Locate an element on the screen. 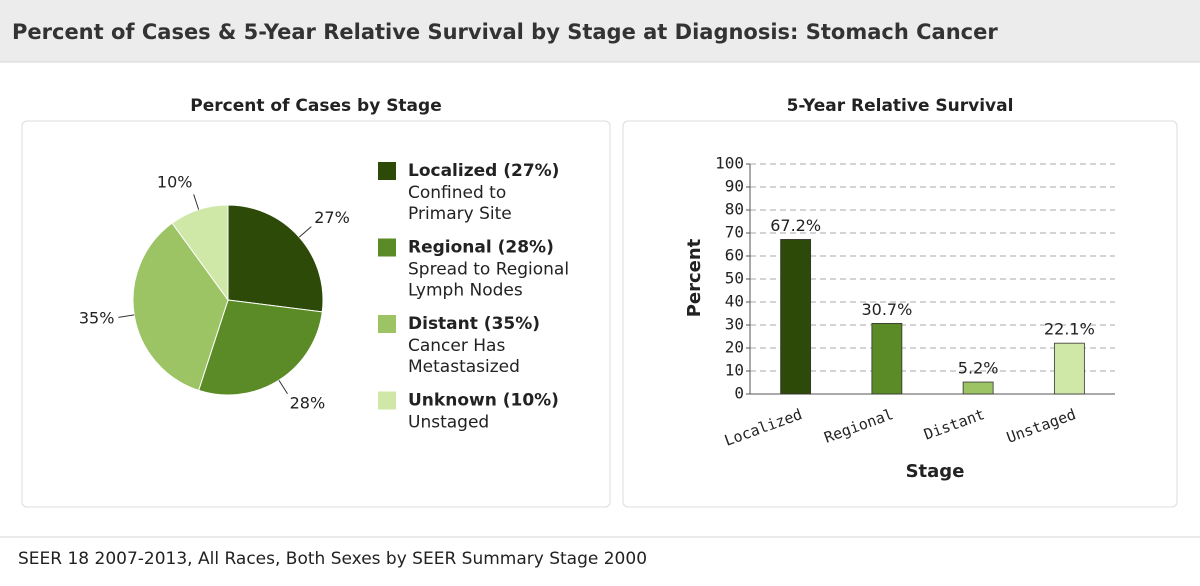 The width and height of the screenshot is (1200, 586). header-band is located at coordinates (600, 31).